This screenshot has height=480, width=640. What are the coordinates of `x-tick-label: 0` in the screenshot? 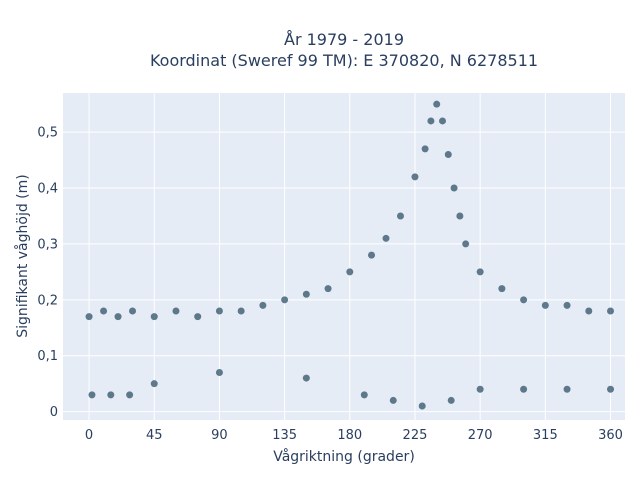 It's located at (89, 435).